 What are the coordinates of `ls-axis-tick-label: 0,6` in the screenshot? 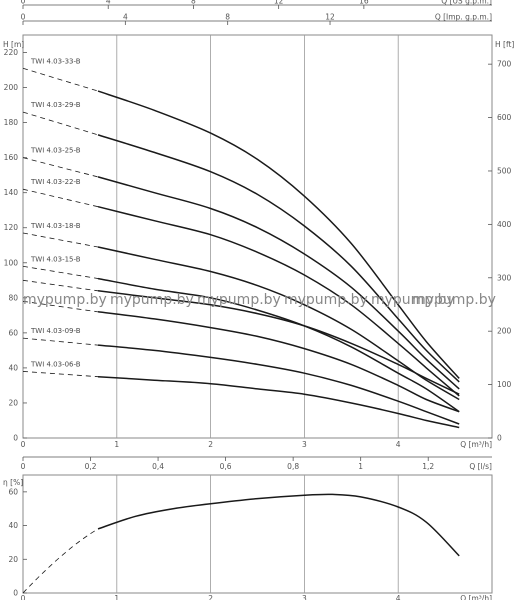 It's located at (226, 466).